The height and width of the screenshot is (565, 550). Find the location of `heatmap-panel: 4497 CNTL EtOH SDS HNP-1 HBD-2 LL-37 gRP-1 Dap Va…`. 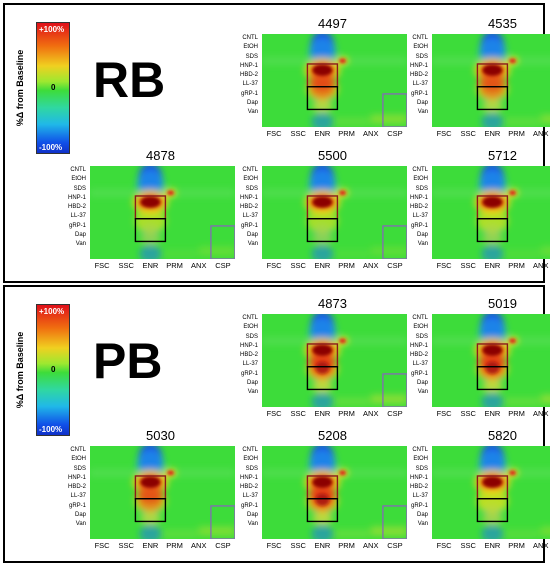

heatmap-panel: 4497 CNTL EtOH SDS HNP-1 HBD-2 LL-37 gRP-1 Dap Va… is located at coordinates (315, 78).